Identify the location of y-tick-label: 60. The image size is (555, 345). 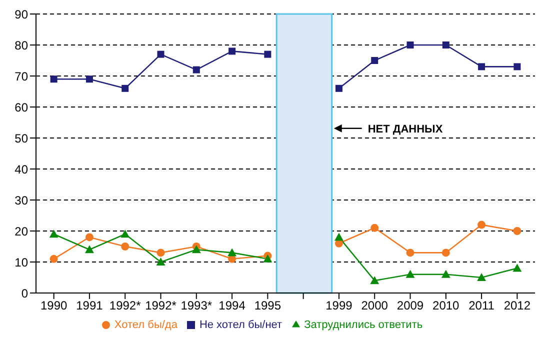
(21, 107).